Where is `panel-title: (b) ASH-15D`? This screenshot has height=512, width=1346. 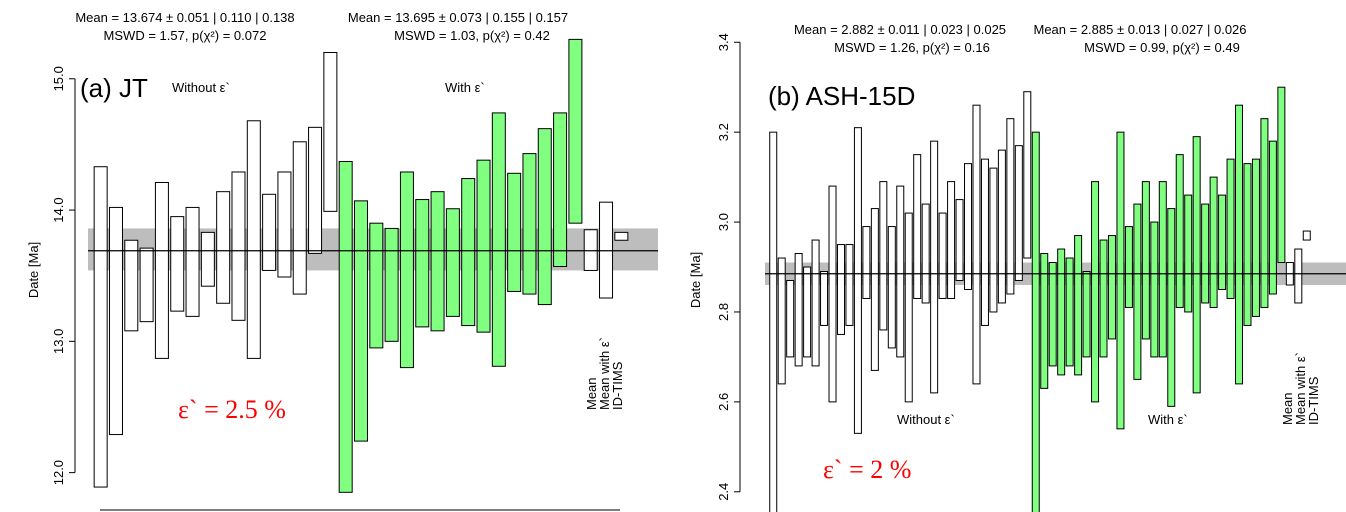
panel-title: (b) ASH-15D is located at coordinates (841, 96).